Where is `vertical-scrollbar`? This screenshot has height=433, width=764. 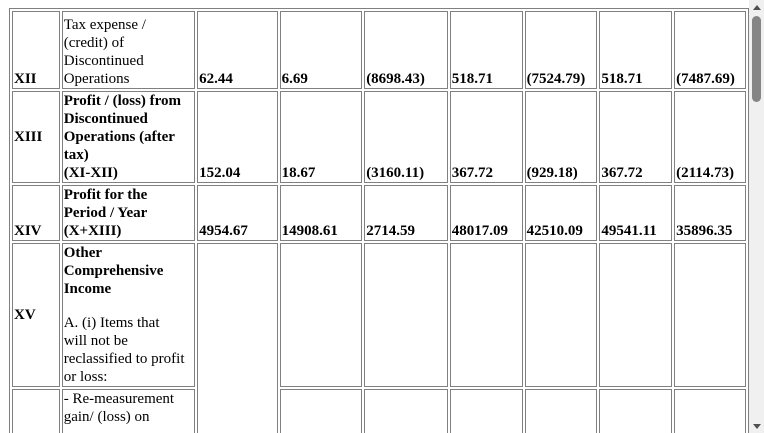
vertical-scrollbar is located at coordinates (756, 216).